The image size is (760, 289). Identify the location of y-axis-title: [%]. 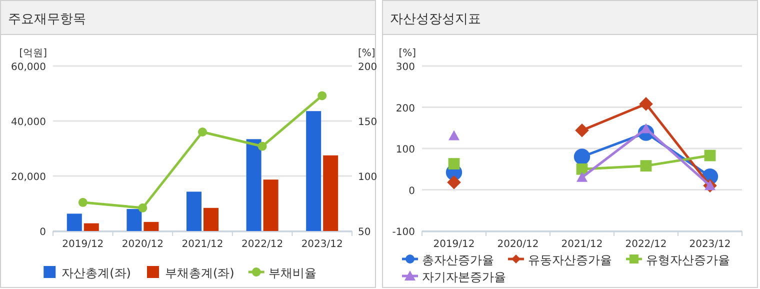
(407, 53).